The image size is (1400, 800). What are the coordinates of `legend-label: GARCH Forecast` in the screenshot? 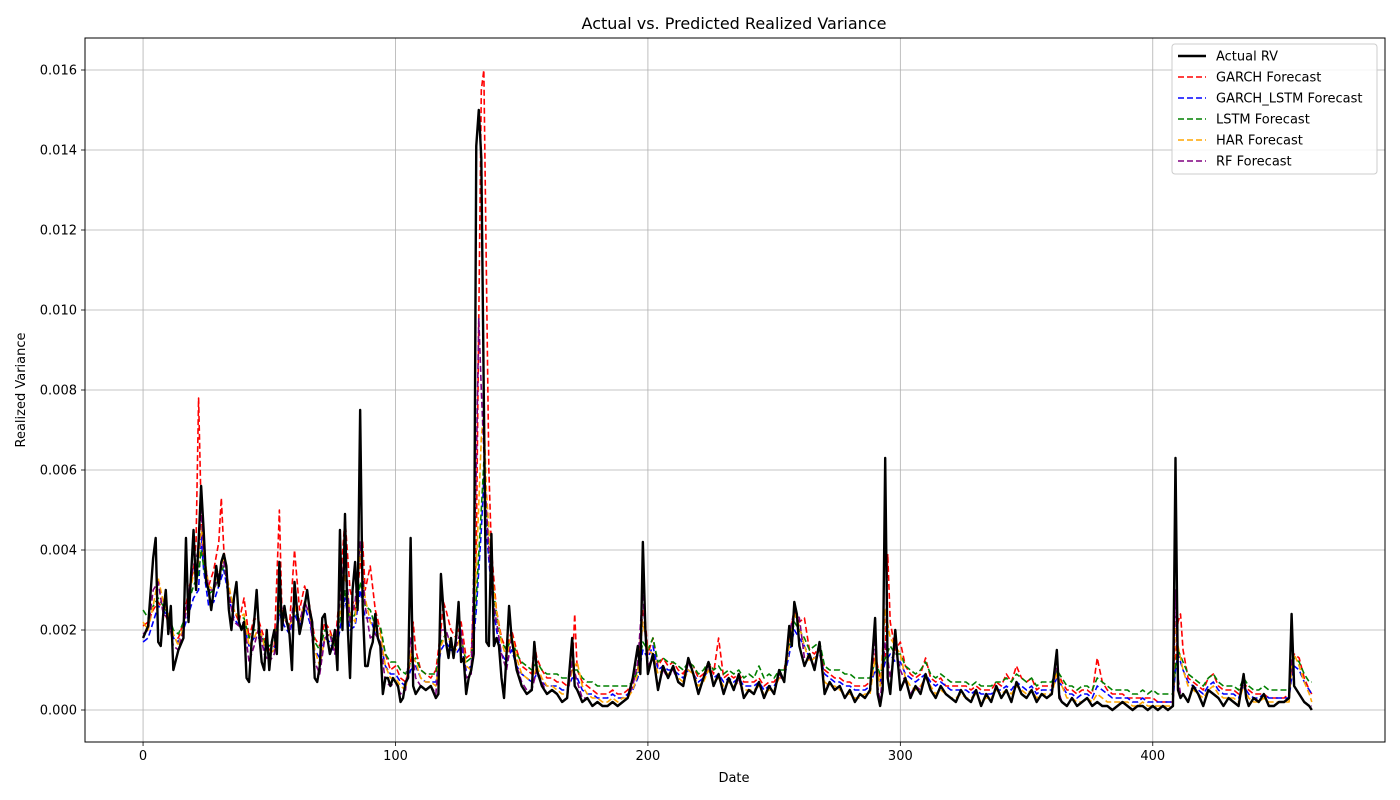 It's located at (1268, 78).